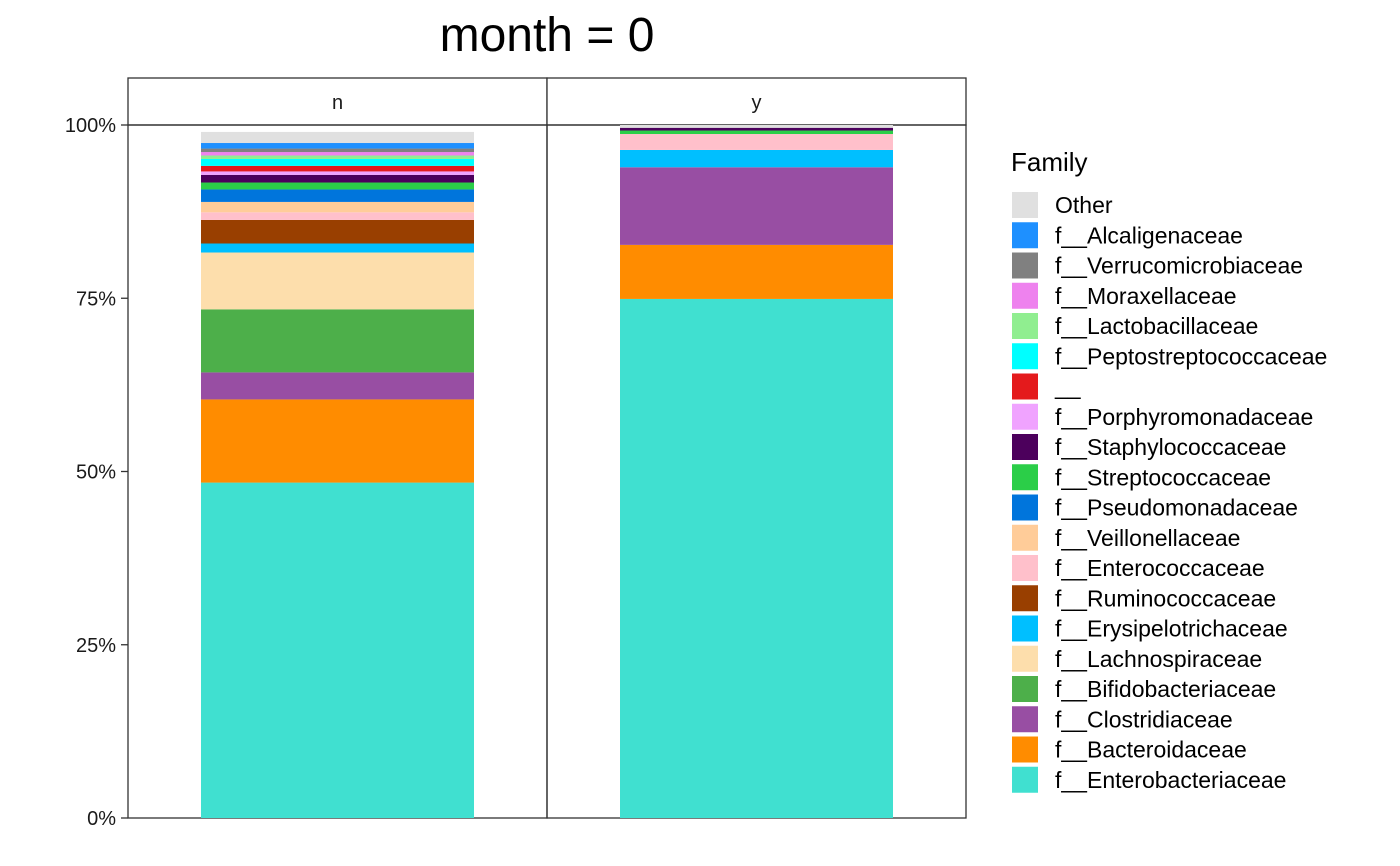 The width and height of the screenshot is (1400, 866). I want to click on legend-label: f__Enterobacteriaceae, so click(1170, 780).